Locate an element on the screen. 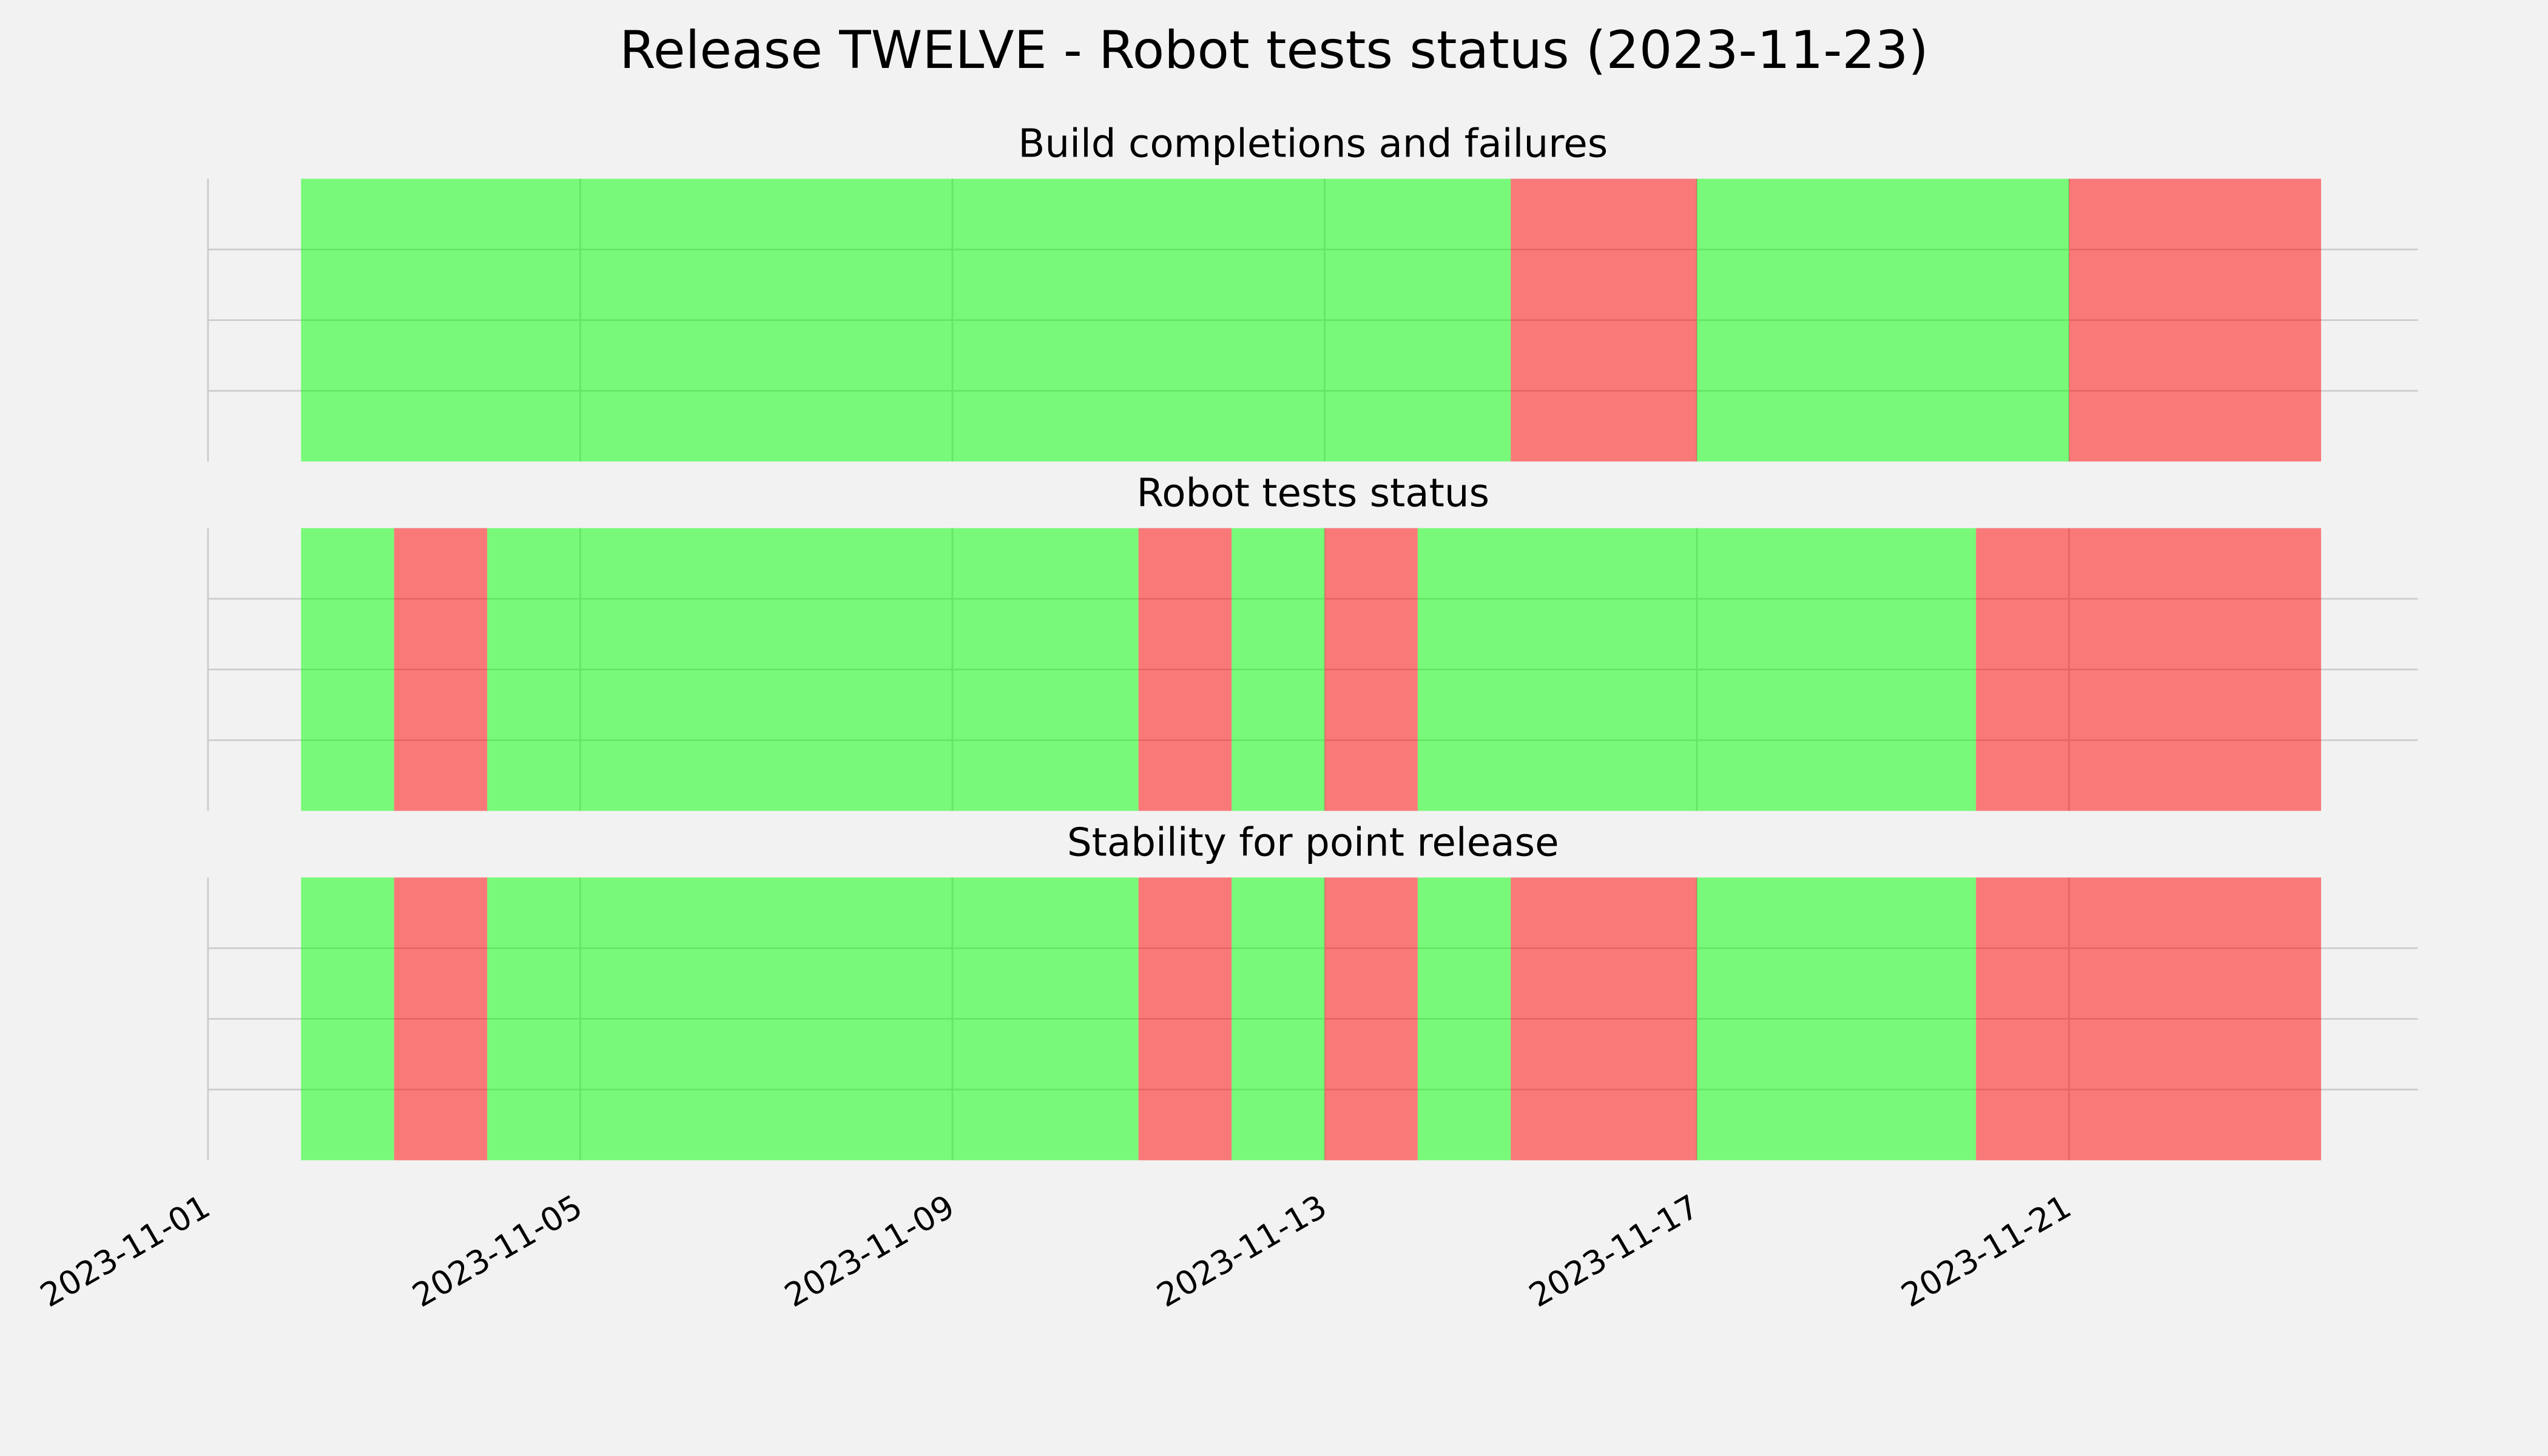 The image size is (2548, 1456). panel-title: Build completions and failures is located at coordinates (1313, 144).